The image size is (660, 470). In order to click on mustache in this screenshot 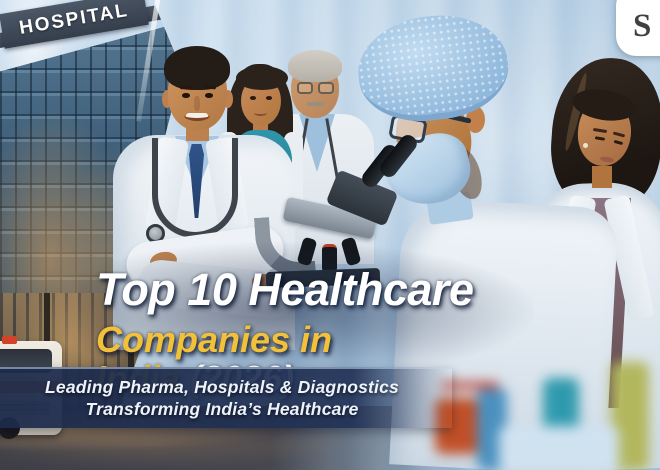, I will do `click(315, 104)`.